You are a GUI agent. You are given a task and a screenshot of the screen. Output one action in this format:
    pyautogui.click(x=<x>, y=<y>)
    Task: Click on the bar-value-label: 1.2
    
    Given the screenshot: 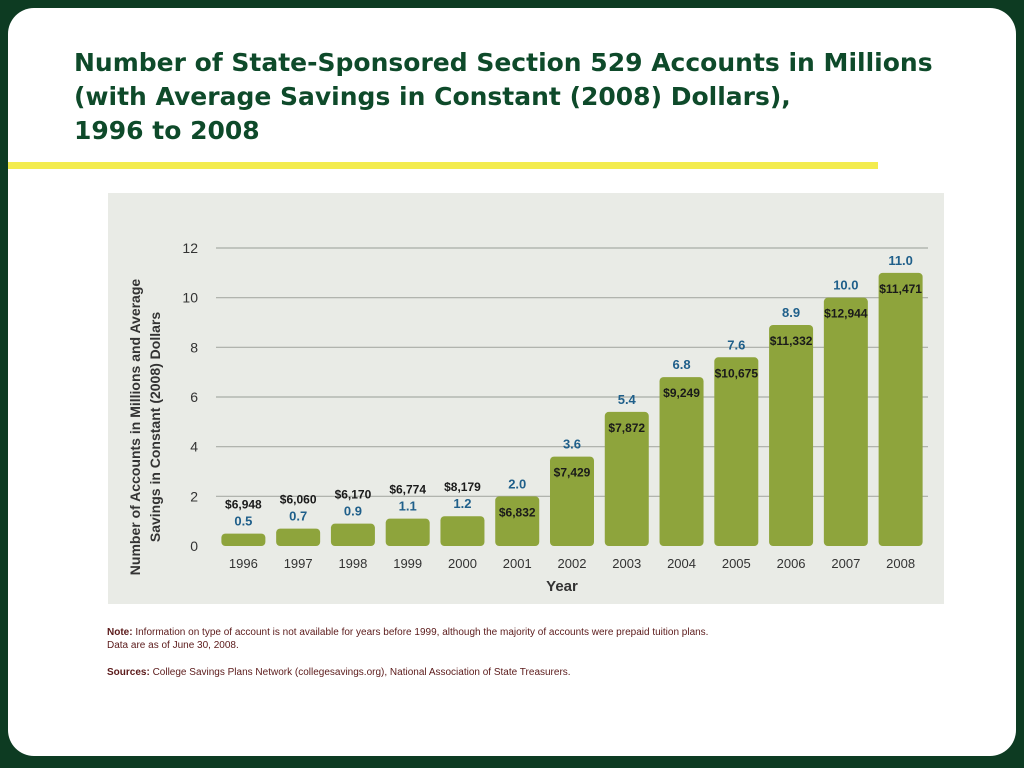 What is the action you would take?
    pyautogui.click(x=462, y=503)
    